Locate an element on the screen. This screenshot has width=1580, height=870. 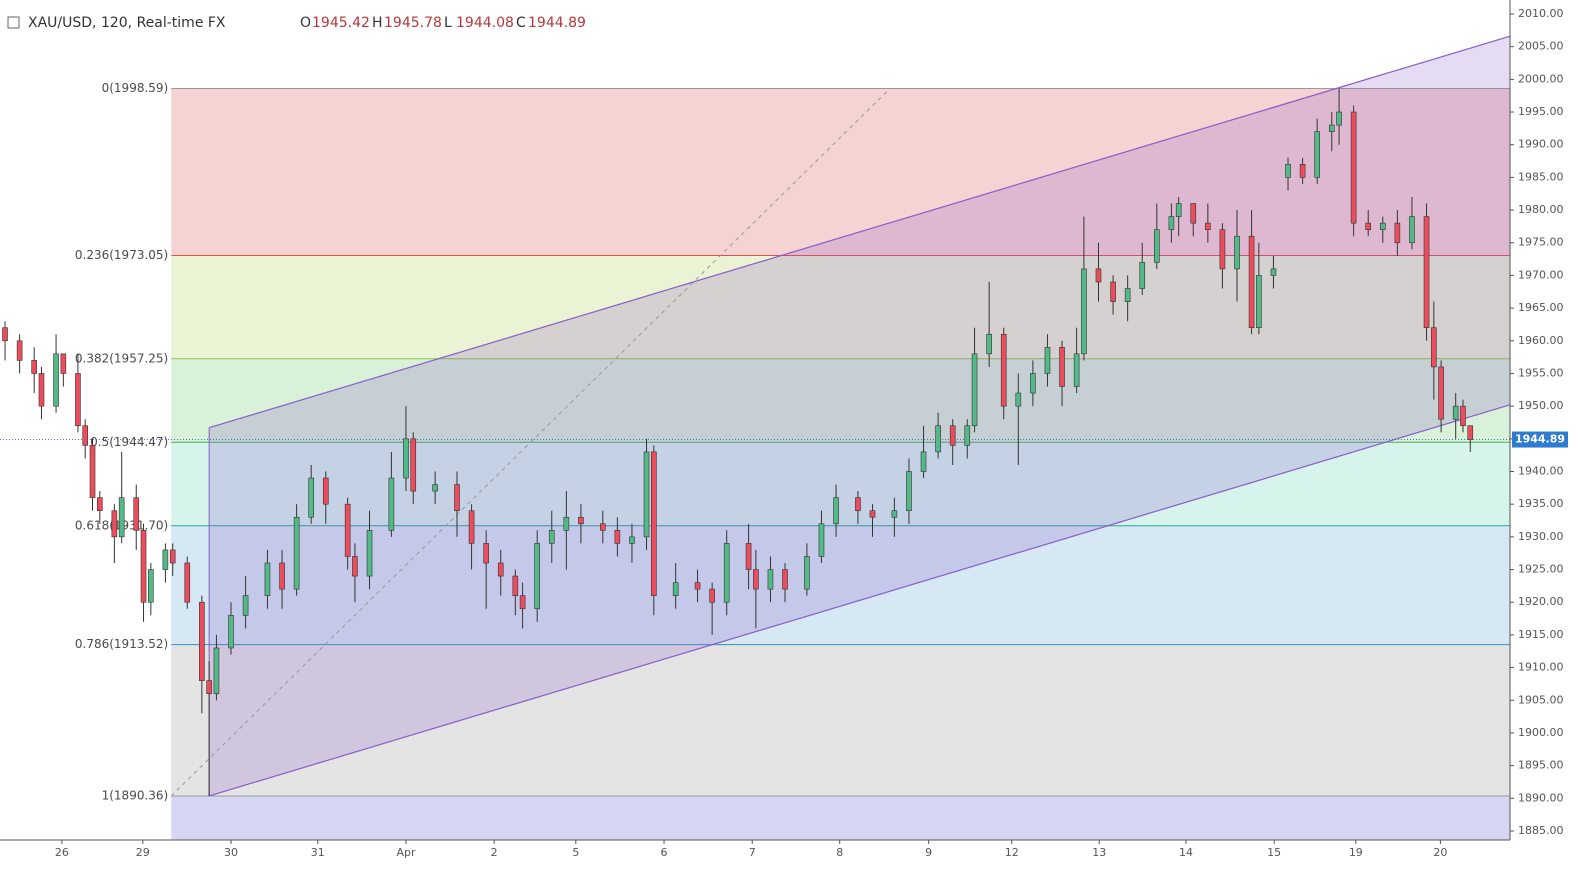
x-tick-label: 19 is located at coordinates (1356, 852).